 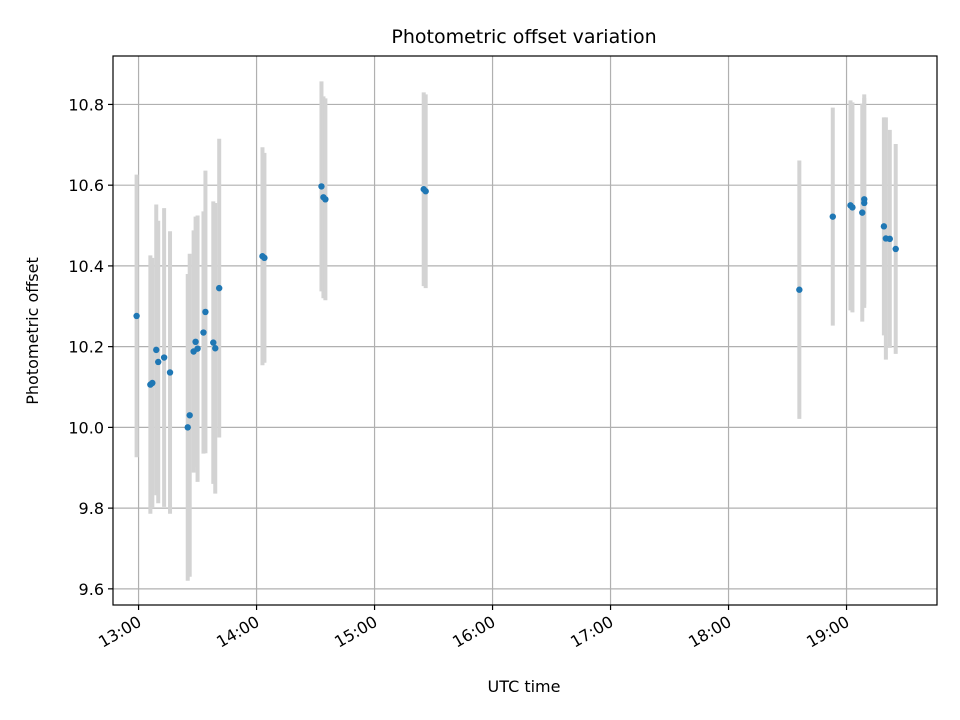 What do you see at coordinates (91, 508) in the screenshot?
I see `y-tick-label: 9.8` at bounding box center [91, 508].